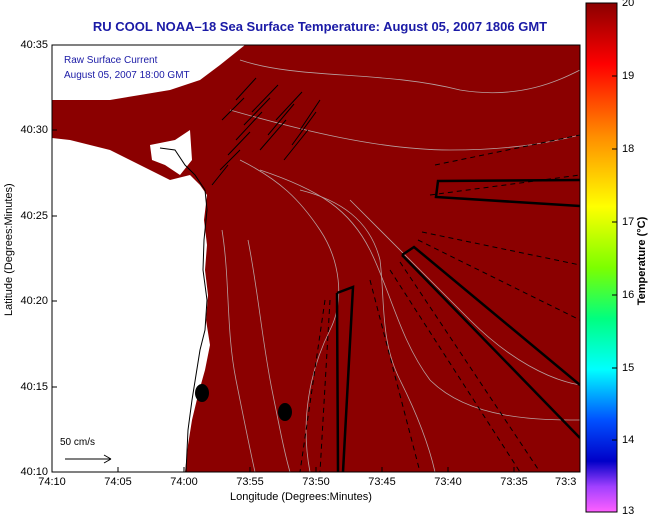  Describe the element at coordinates (34, 387) in the screenshot. I see `y-tick-label: 40:15` at that location.